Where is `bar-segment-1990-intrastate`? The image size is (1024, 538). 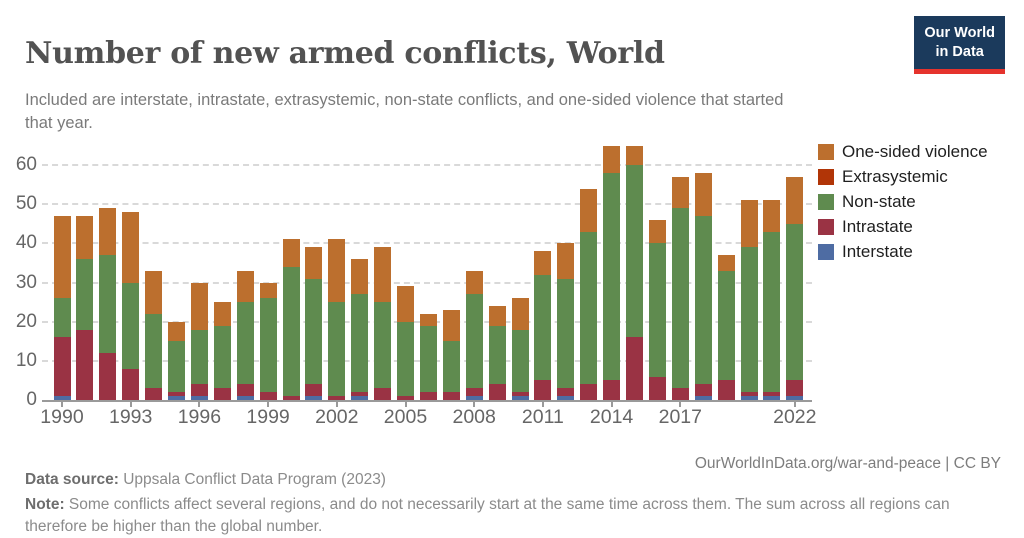
bar-segment-1990-intrastate is located at coordinates (62, 366).